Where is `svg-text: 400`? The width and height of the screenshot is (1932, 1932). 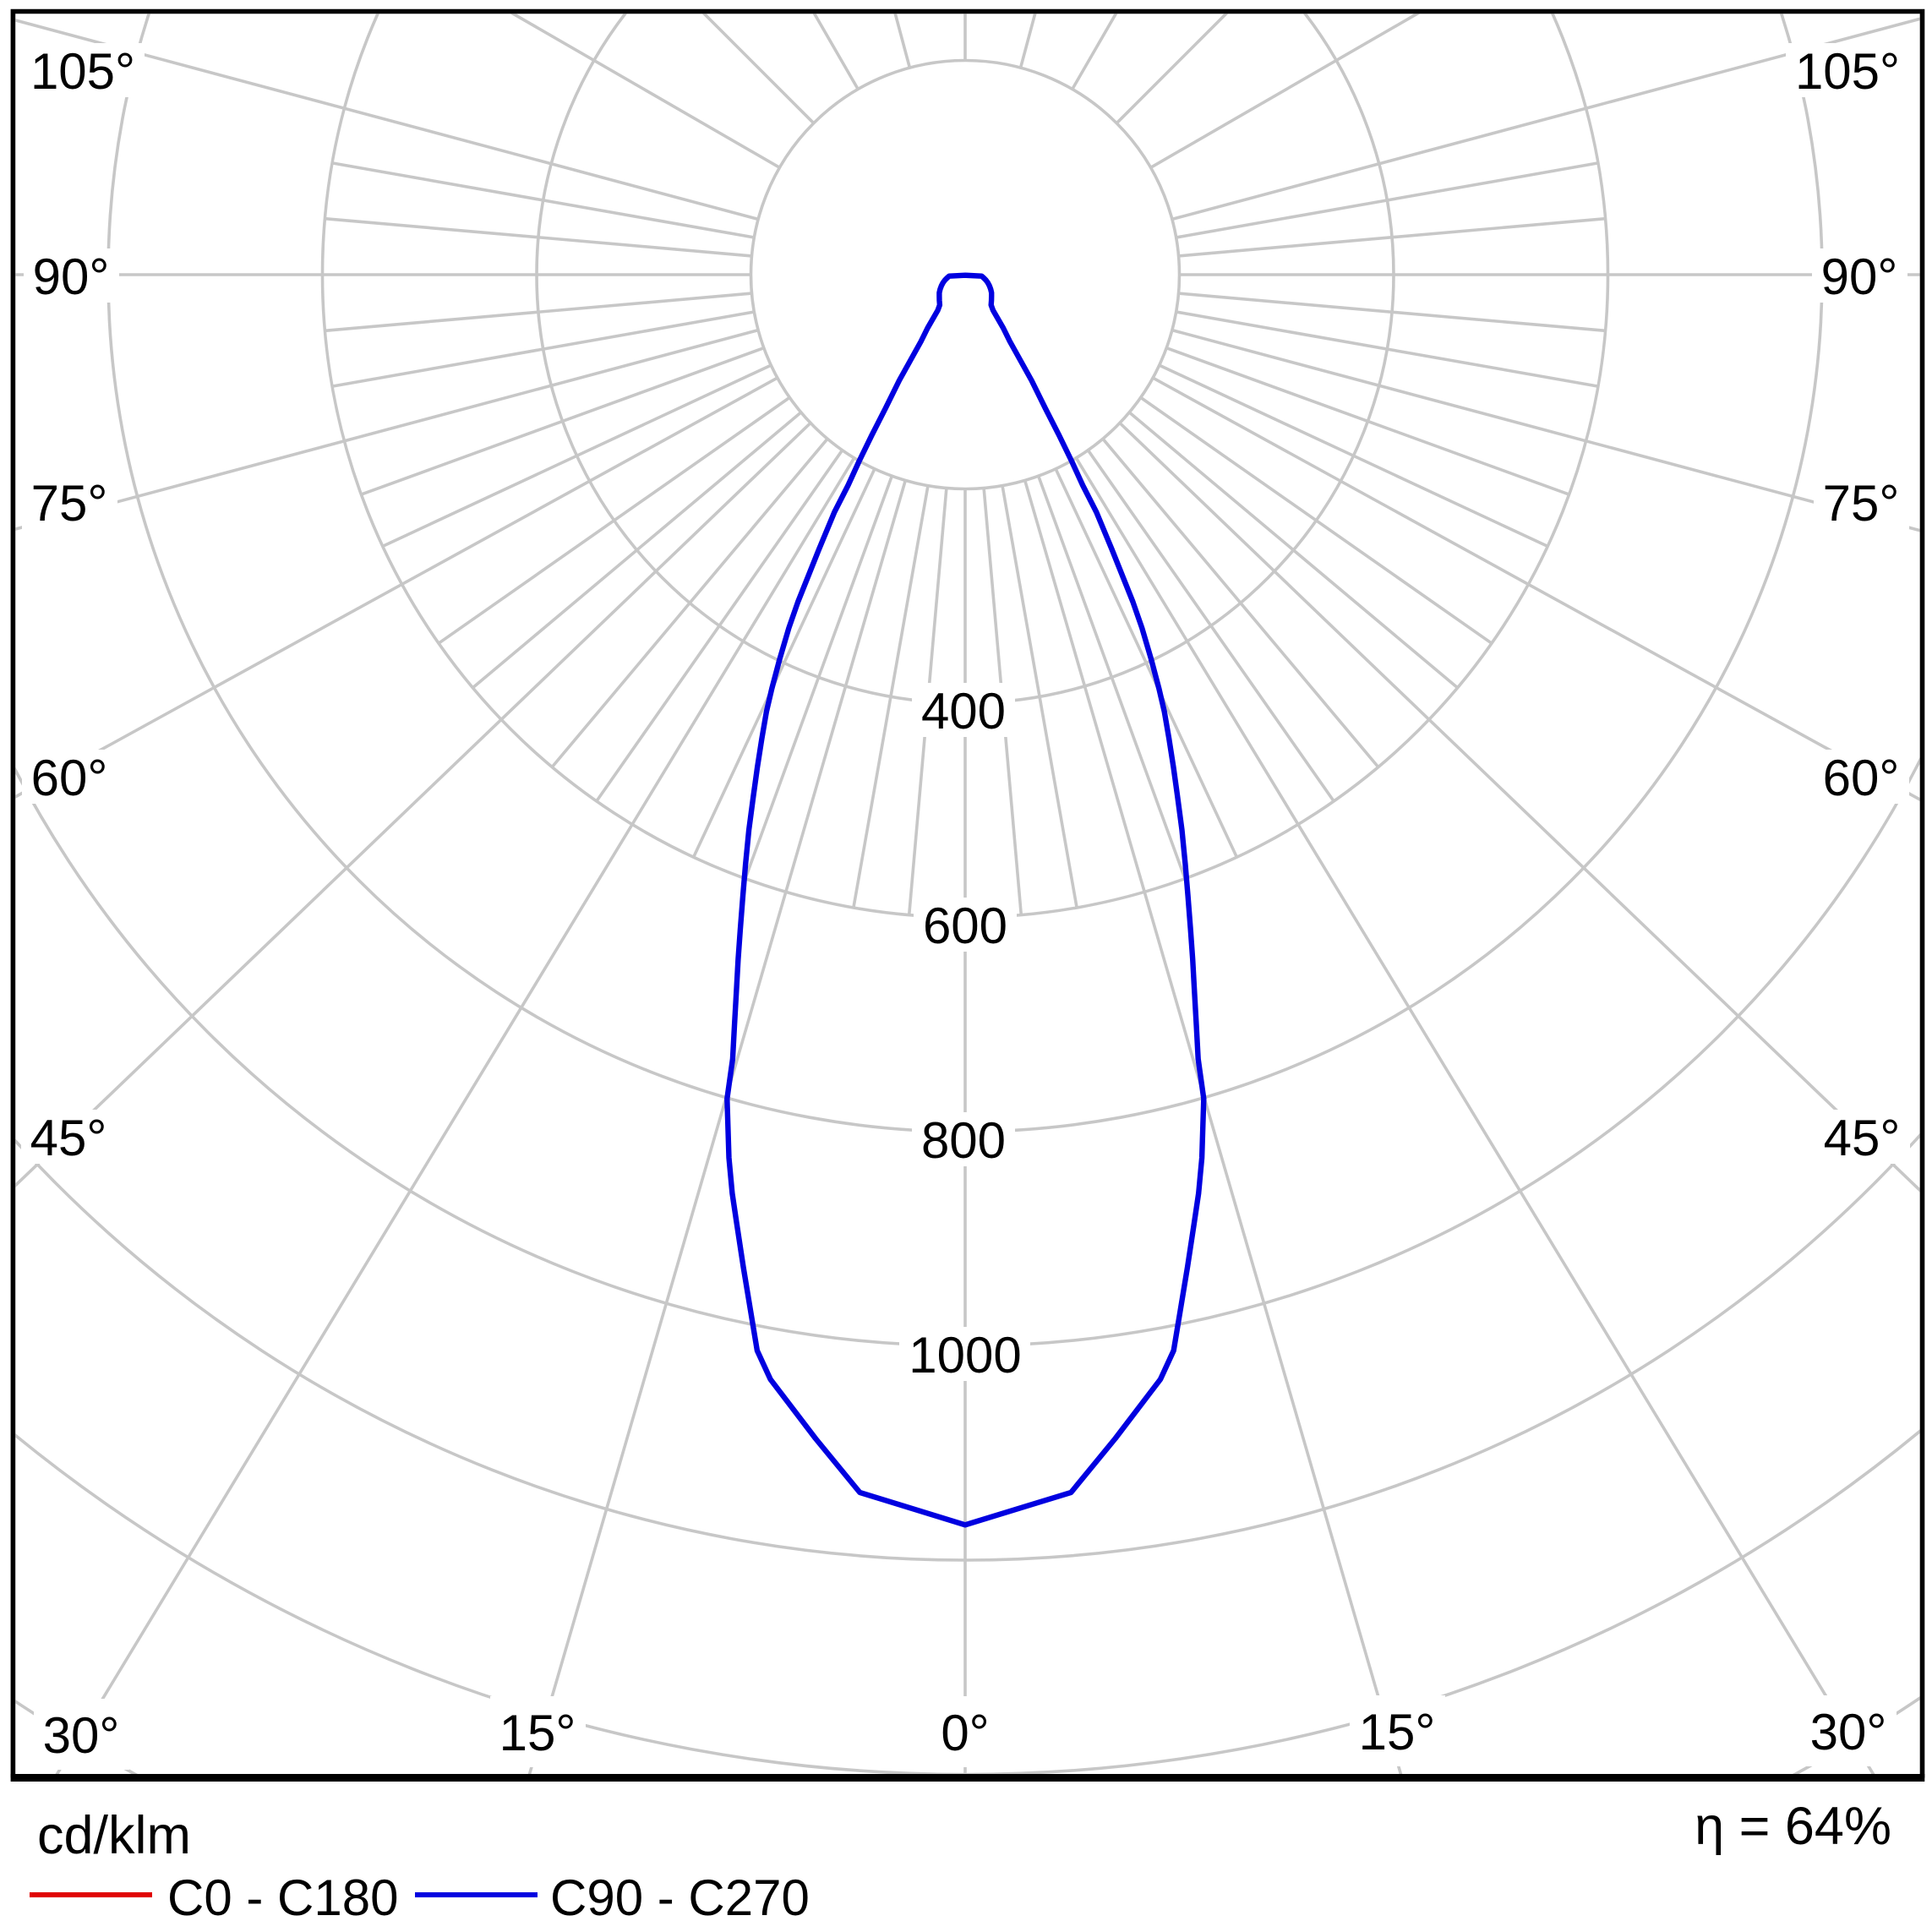
svg-text: 400 is located at coordinates (963, 711).